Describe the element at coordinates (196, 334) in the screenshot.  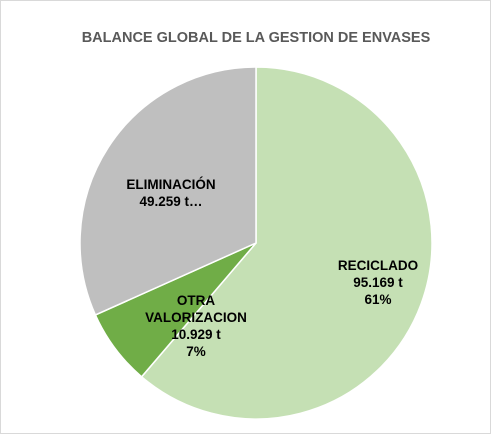
I see `label-value: 10.929 t` at that location.